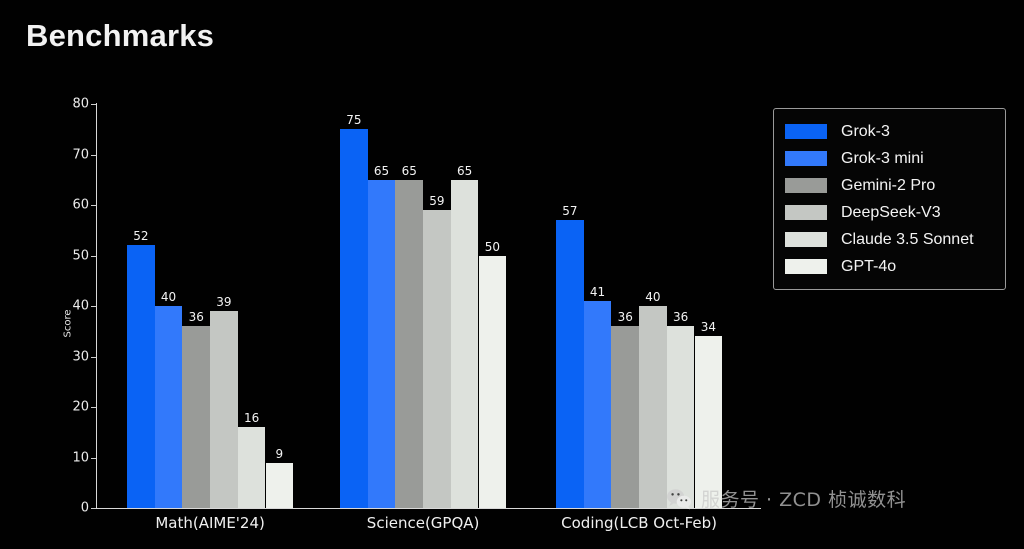 Image resolution: width=1024 pixels, height=549 pixels. I want to click on legend-item: Grok-3 mini, so click(890, 158).